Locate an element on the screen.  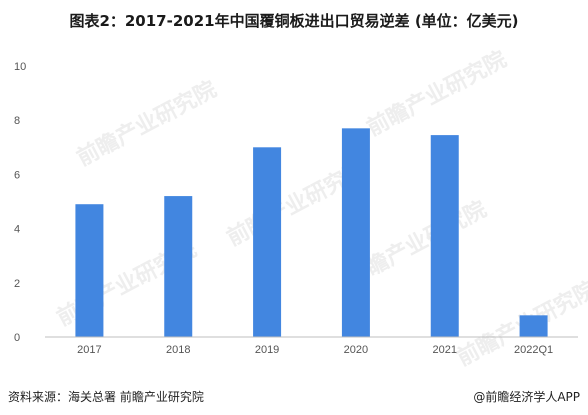
y-tick-label: 4 is located at coordinates (17, 230).